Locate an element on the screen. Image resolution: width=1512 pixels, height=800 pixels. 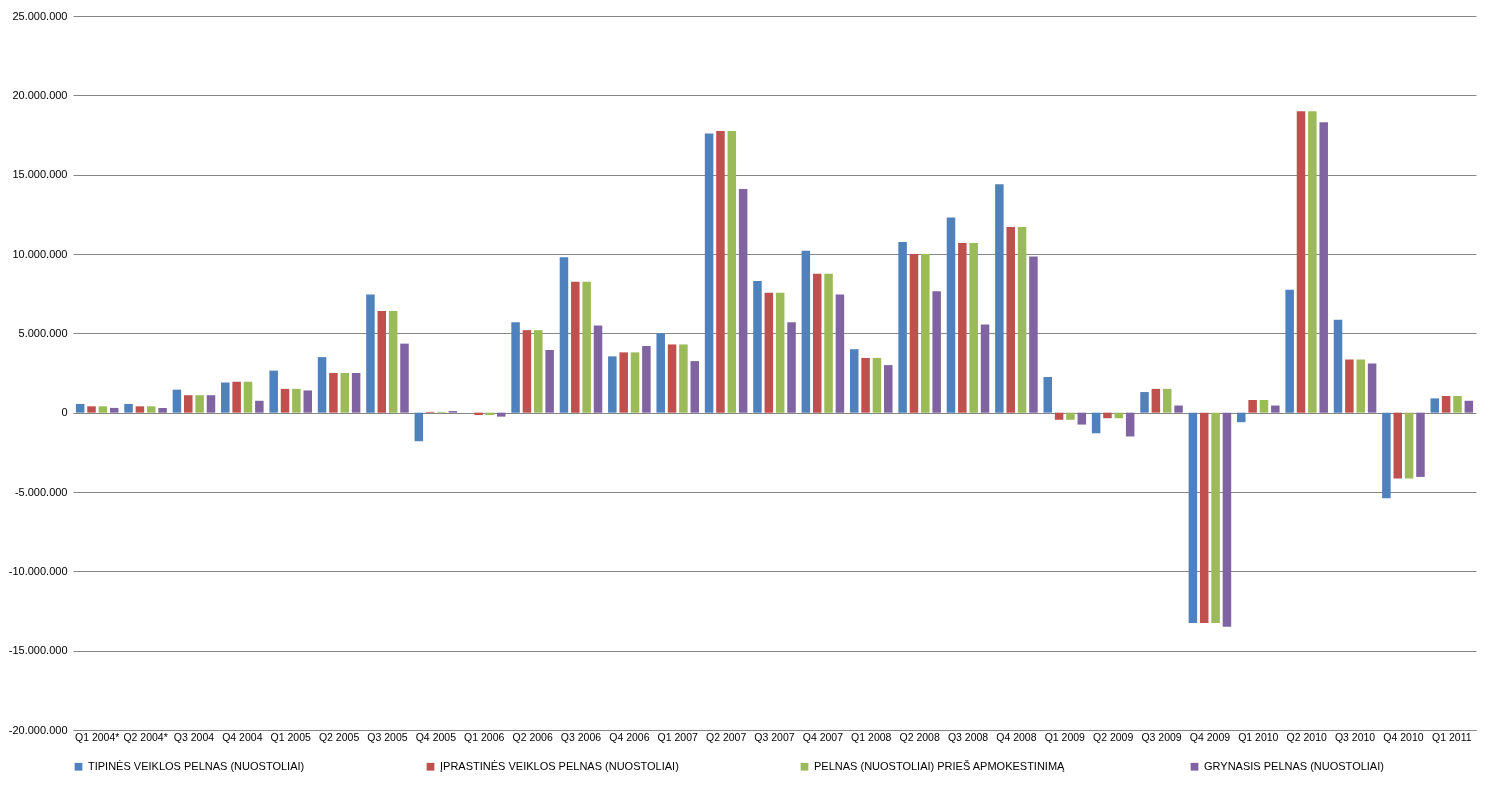
x-tick-label: Q4 2005 is located at coordinates (436, 736).